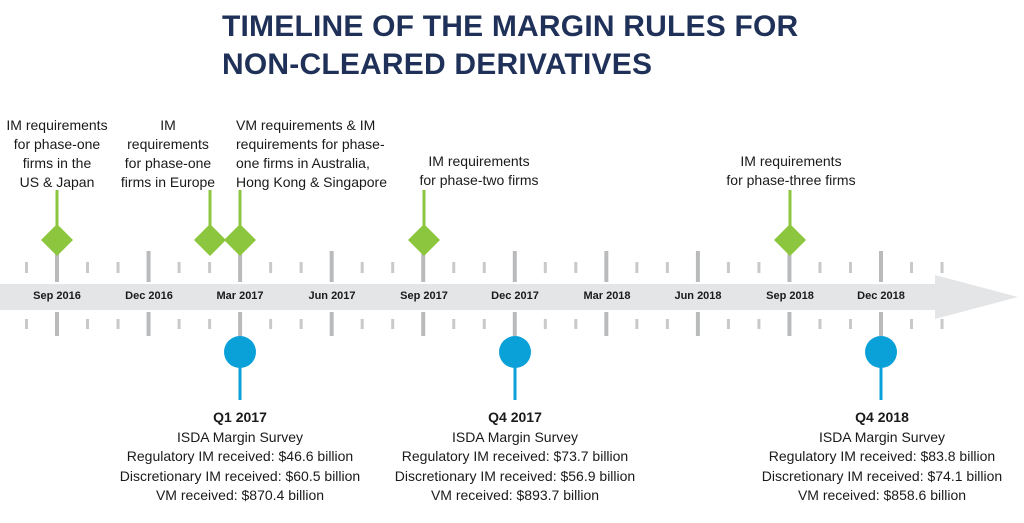  I want to click on survey-regulatory-im: Regulatory IM received: $46.6 billion, so click(240, 456).